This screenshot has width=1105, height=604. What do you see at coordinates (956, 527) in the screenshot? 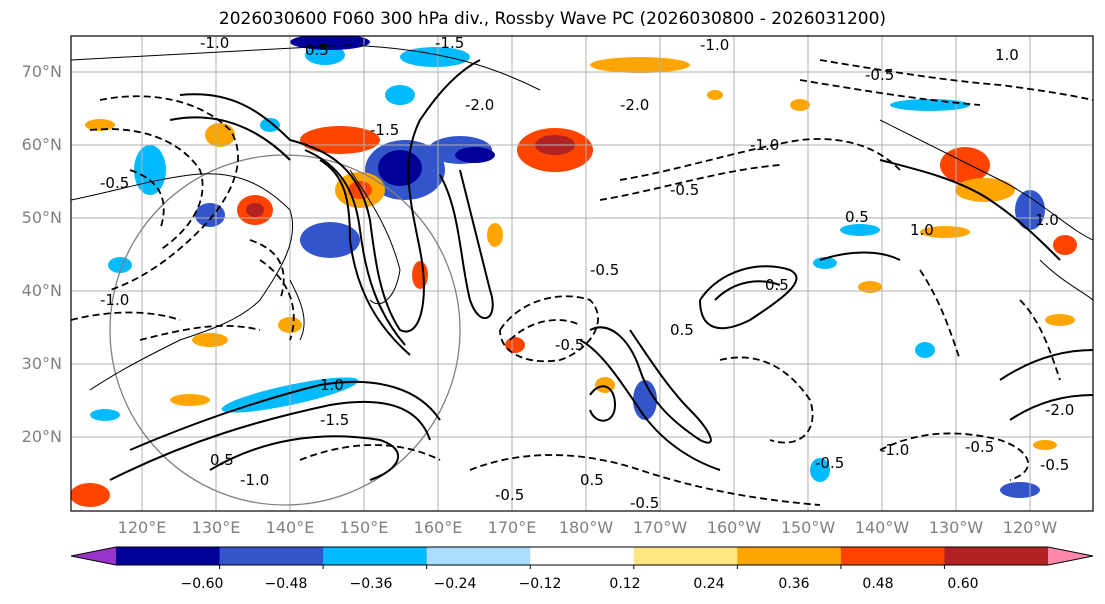
I see `lon-label: 130°W` at bounding box center [956, 527].